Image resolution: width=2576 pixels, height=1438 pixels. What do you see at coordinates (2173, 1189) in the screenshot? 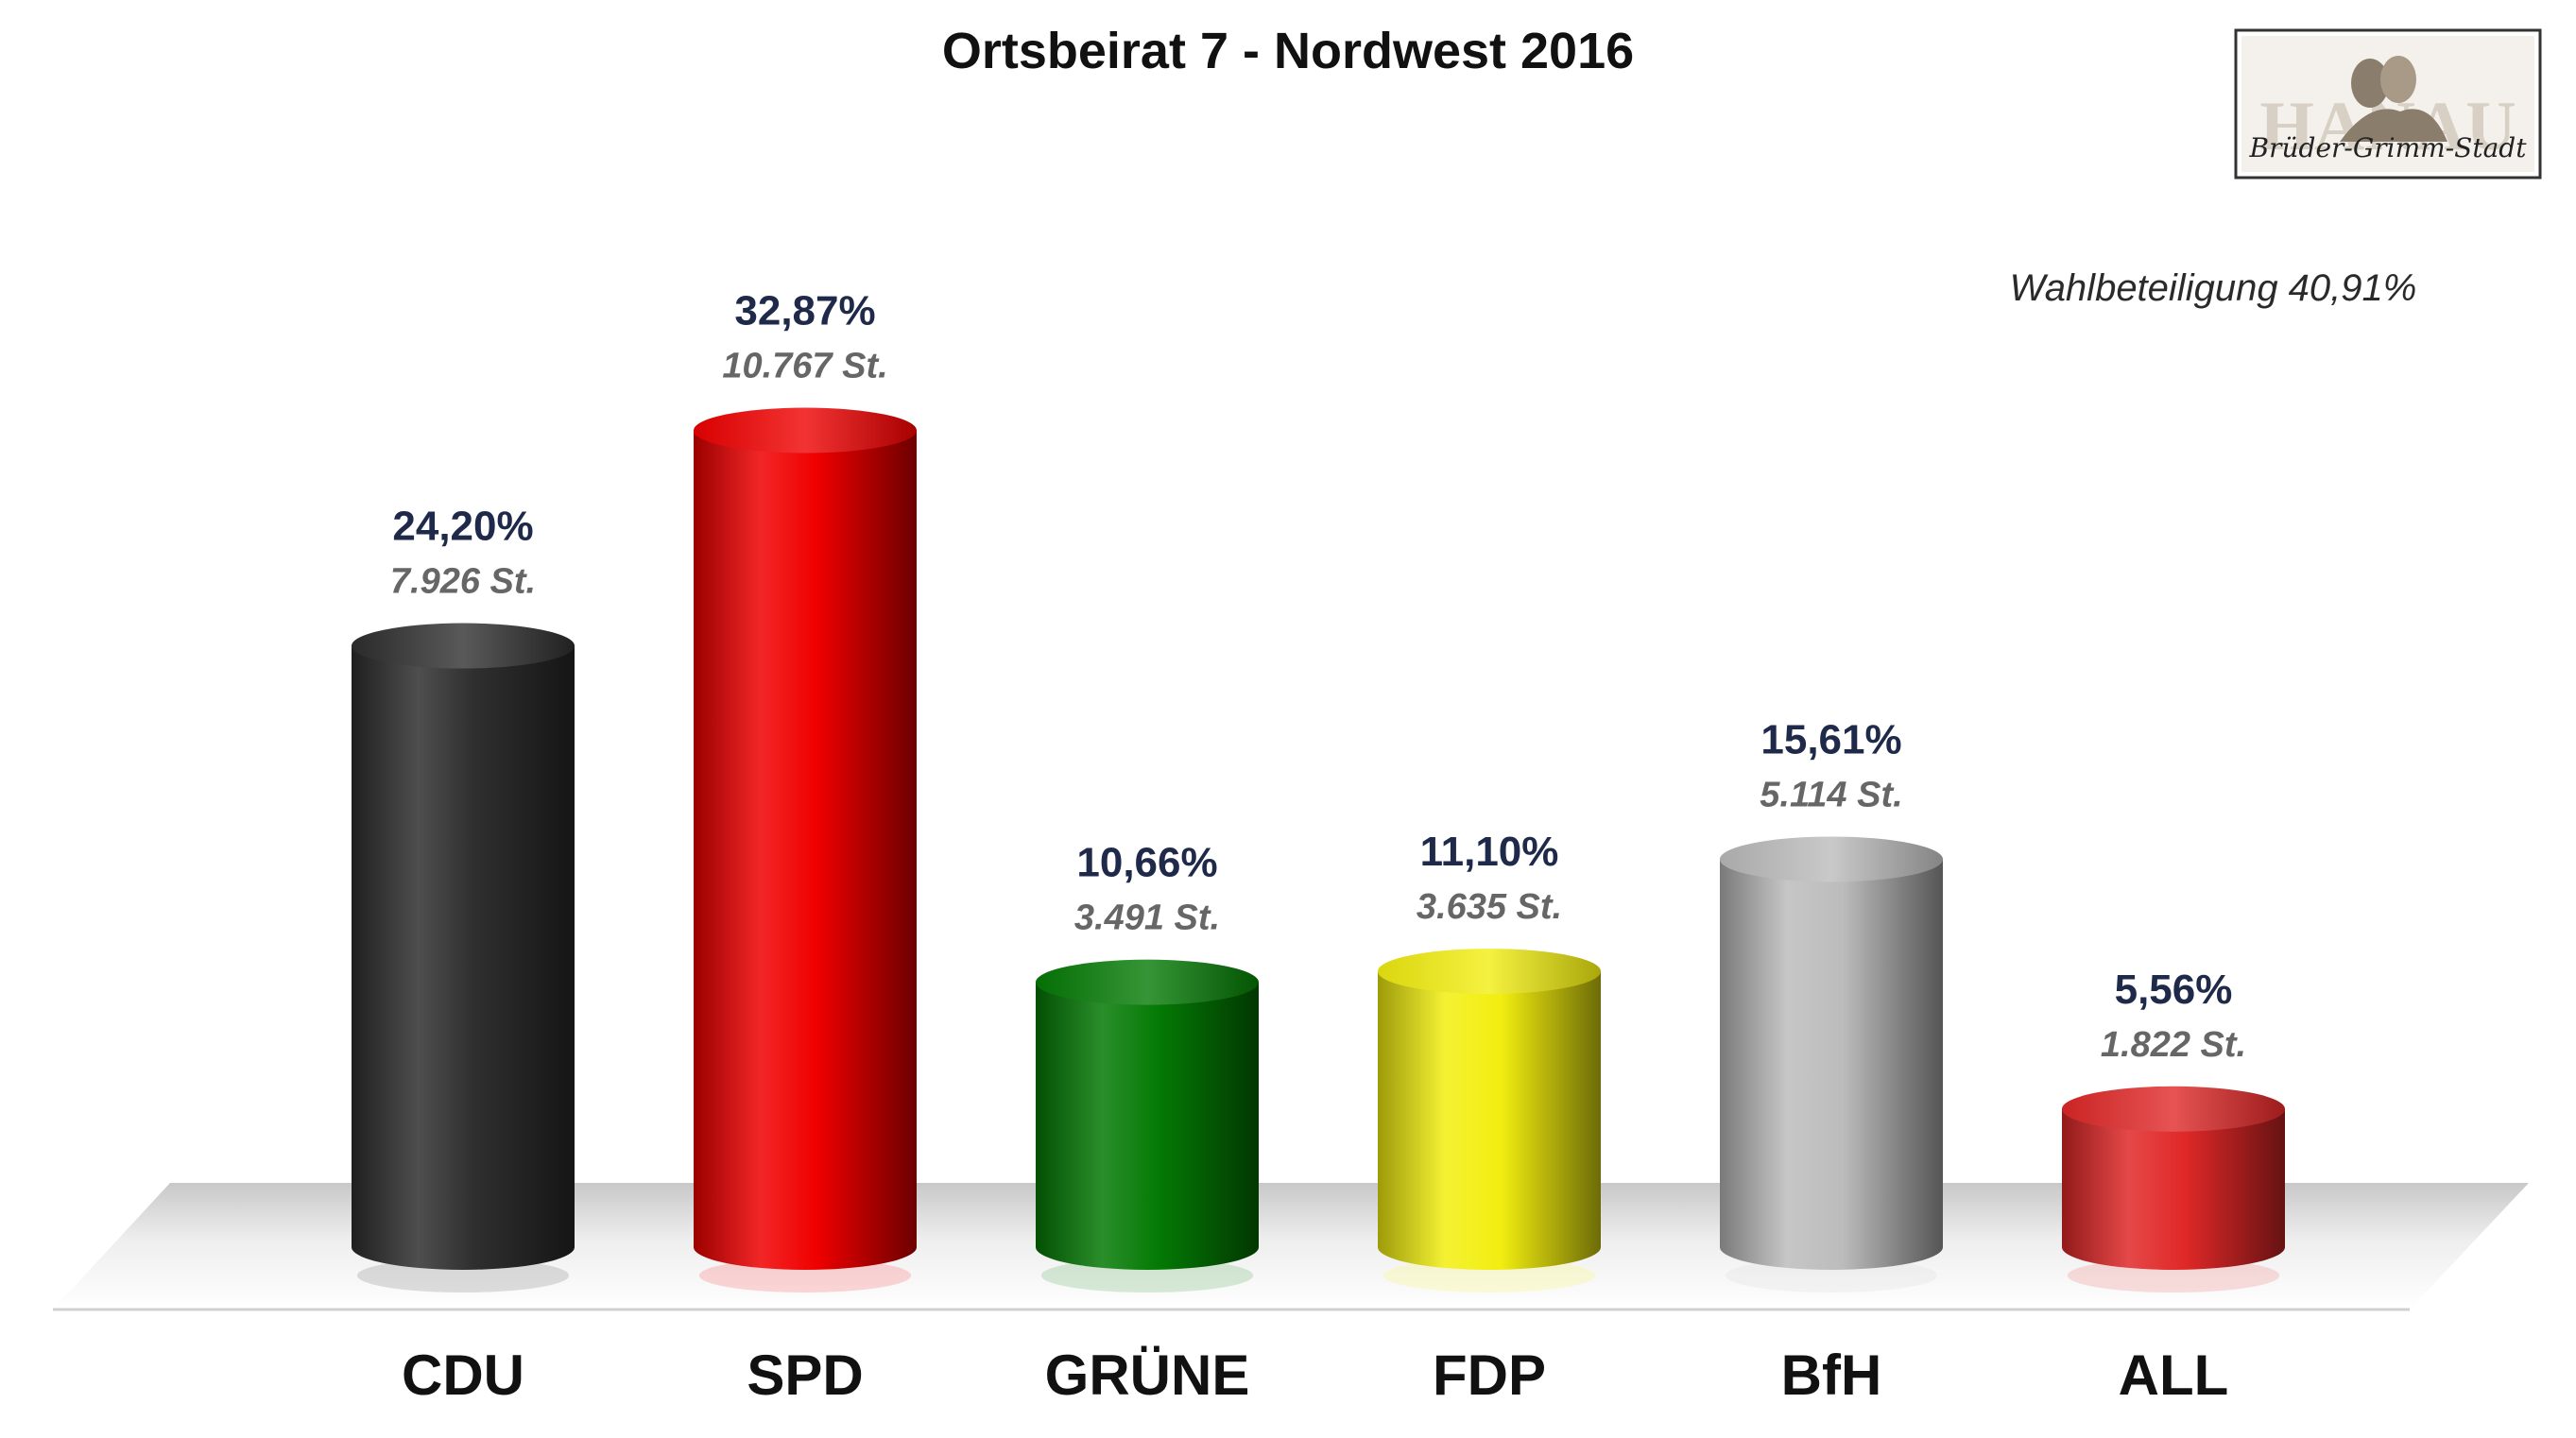
I see `bar-all` at bounding box center [2173, 1189].